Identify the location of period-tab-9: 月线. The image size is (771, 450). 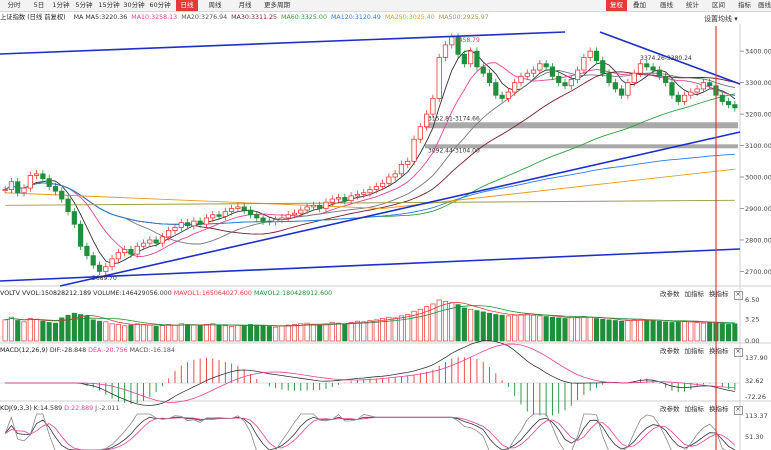
(245, 5).